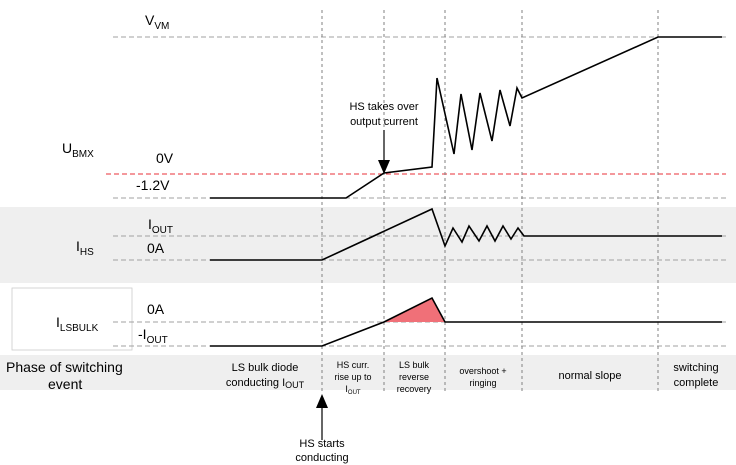  What do you see at coordinates (85, 248) in the screenshot?
I see `ihs-label: IHS` at bounding box center [85, 248].